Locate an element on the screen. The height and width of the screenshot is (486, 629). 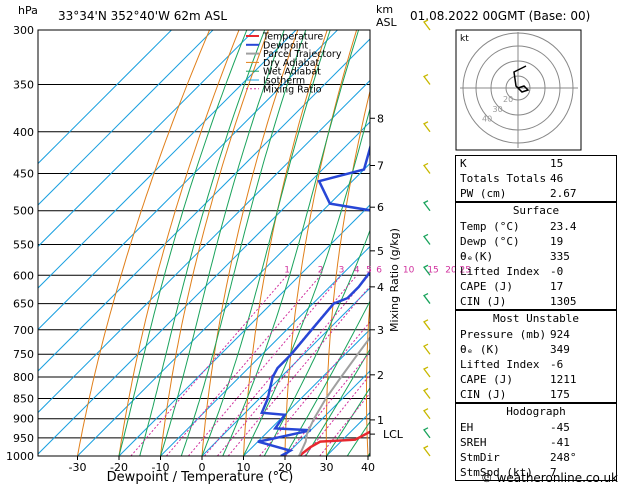
row-key: θₑ (K) is located at coordinates (480, 349).